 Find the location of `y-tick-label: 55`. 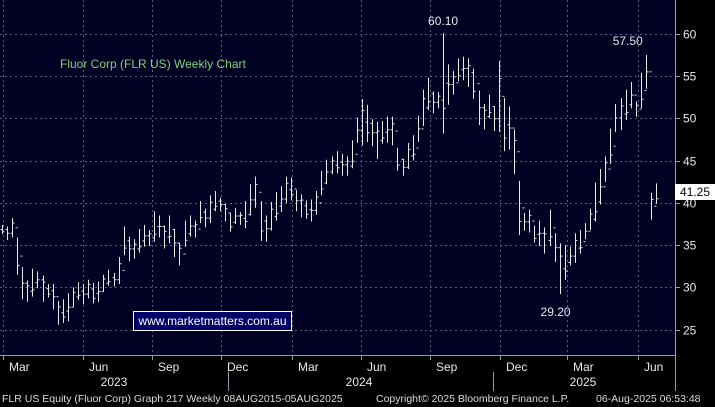

y-tick-label: 55 is located at coordinates (690, 77).